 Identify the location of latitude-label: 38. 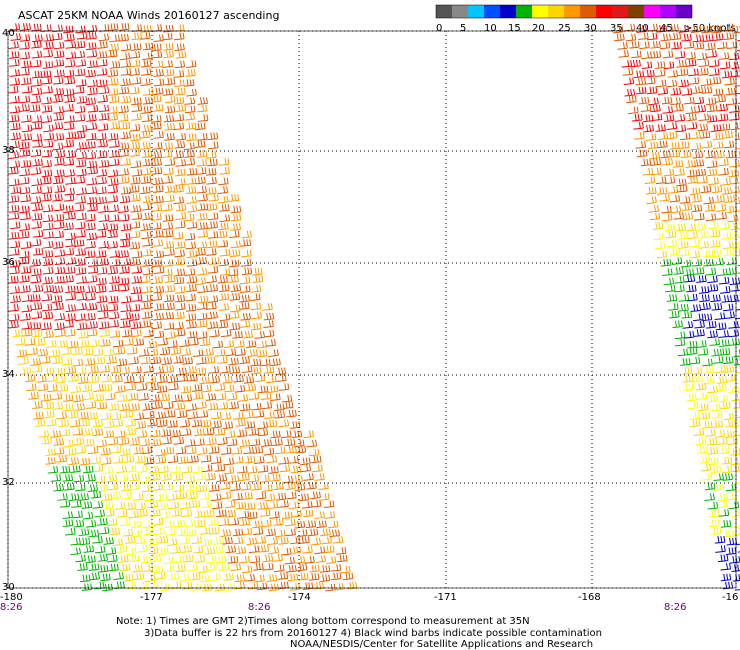
(8, 150).